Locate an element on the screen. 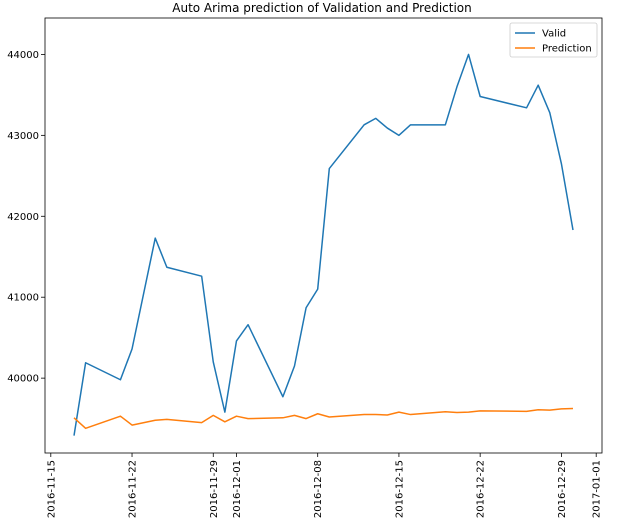 This screenshot has width=632, height=531. y-tick-label: 40000 is located at coordinates (23, 379).